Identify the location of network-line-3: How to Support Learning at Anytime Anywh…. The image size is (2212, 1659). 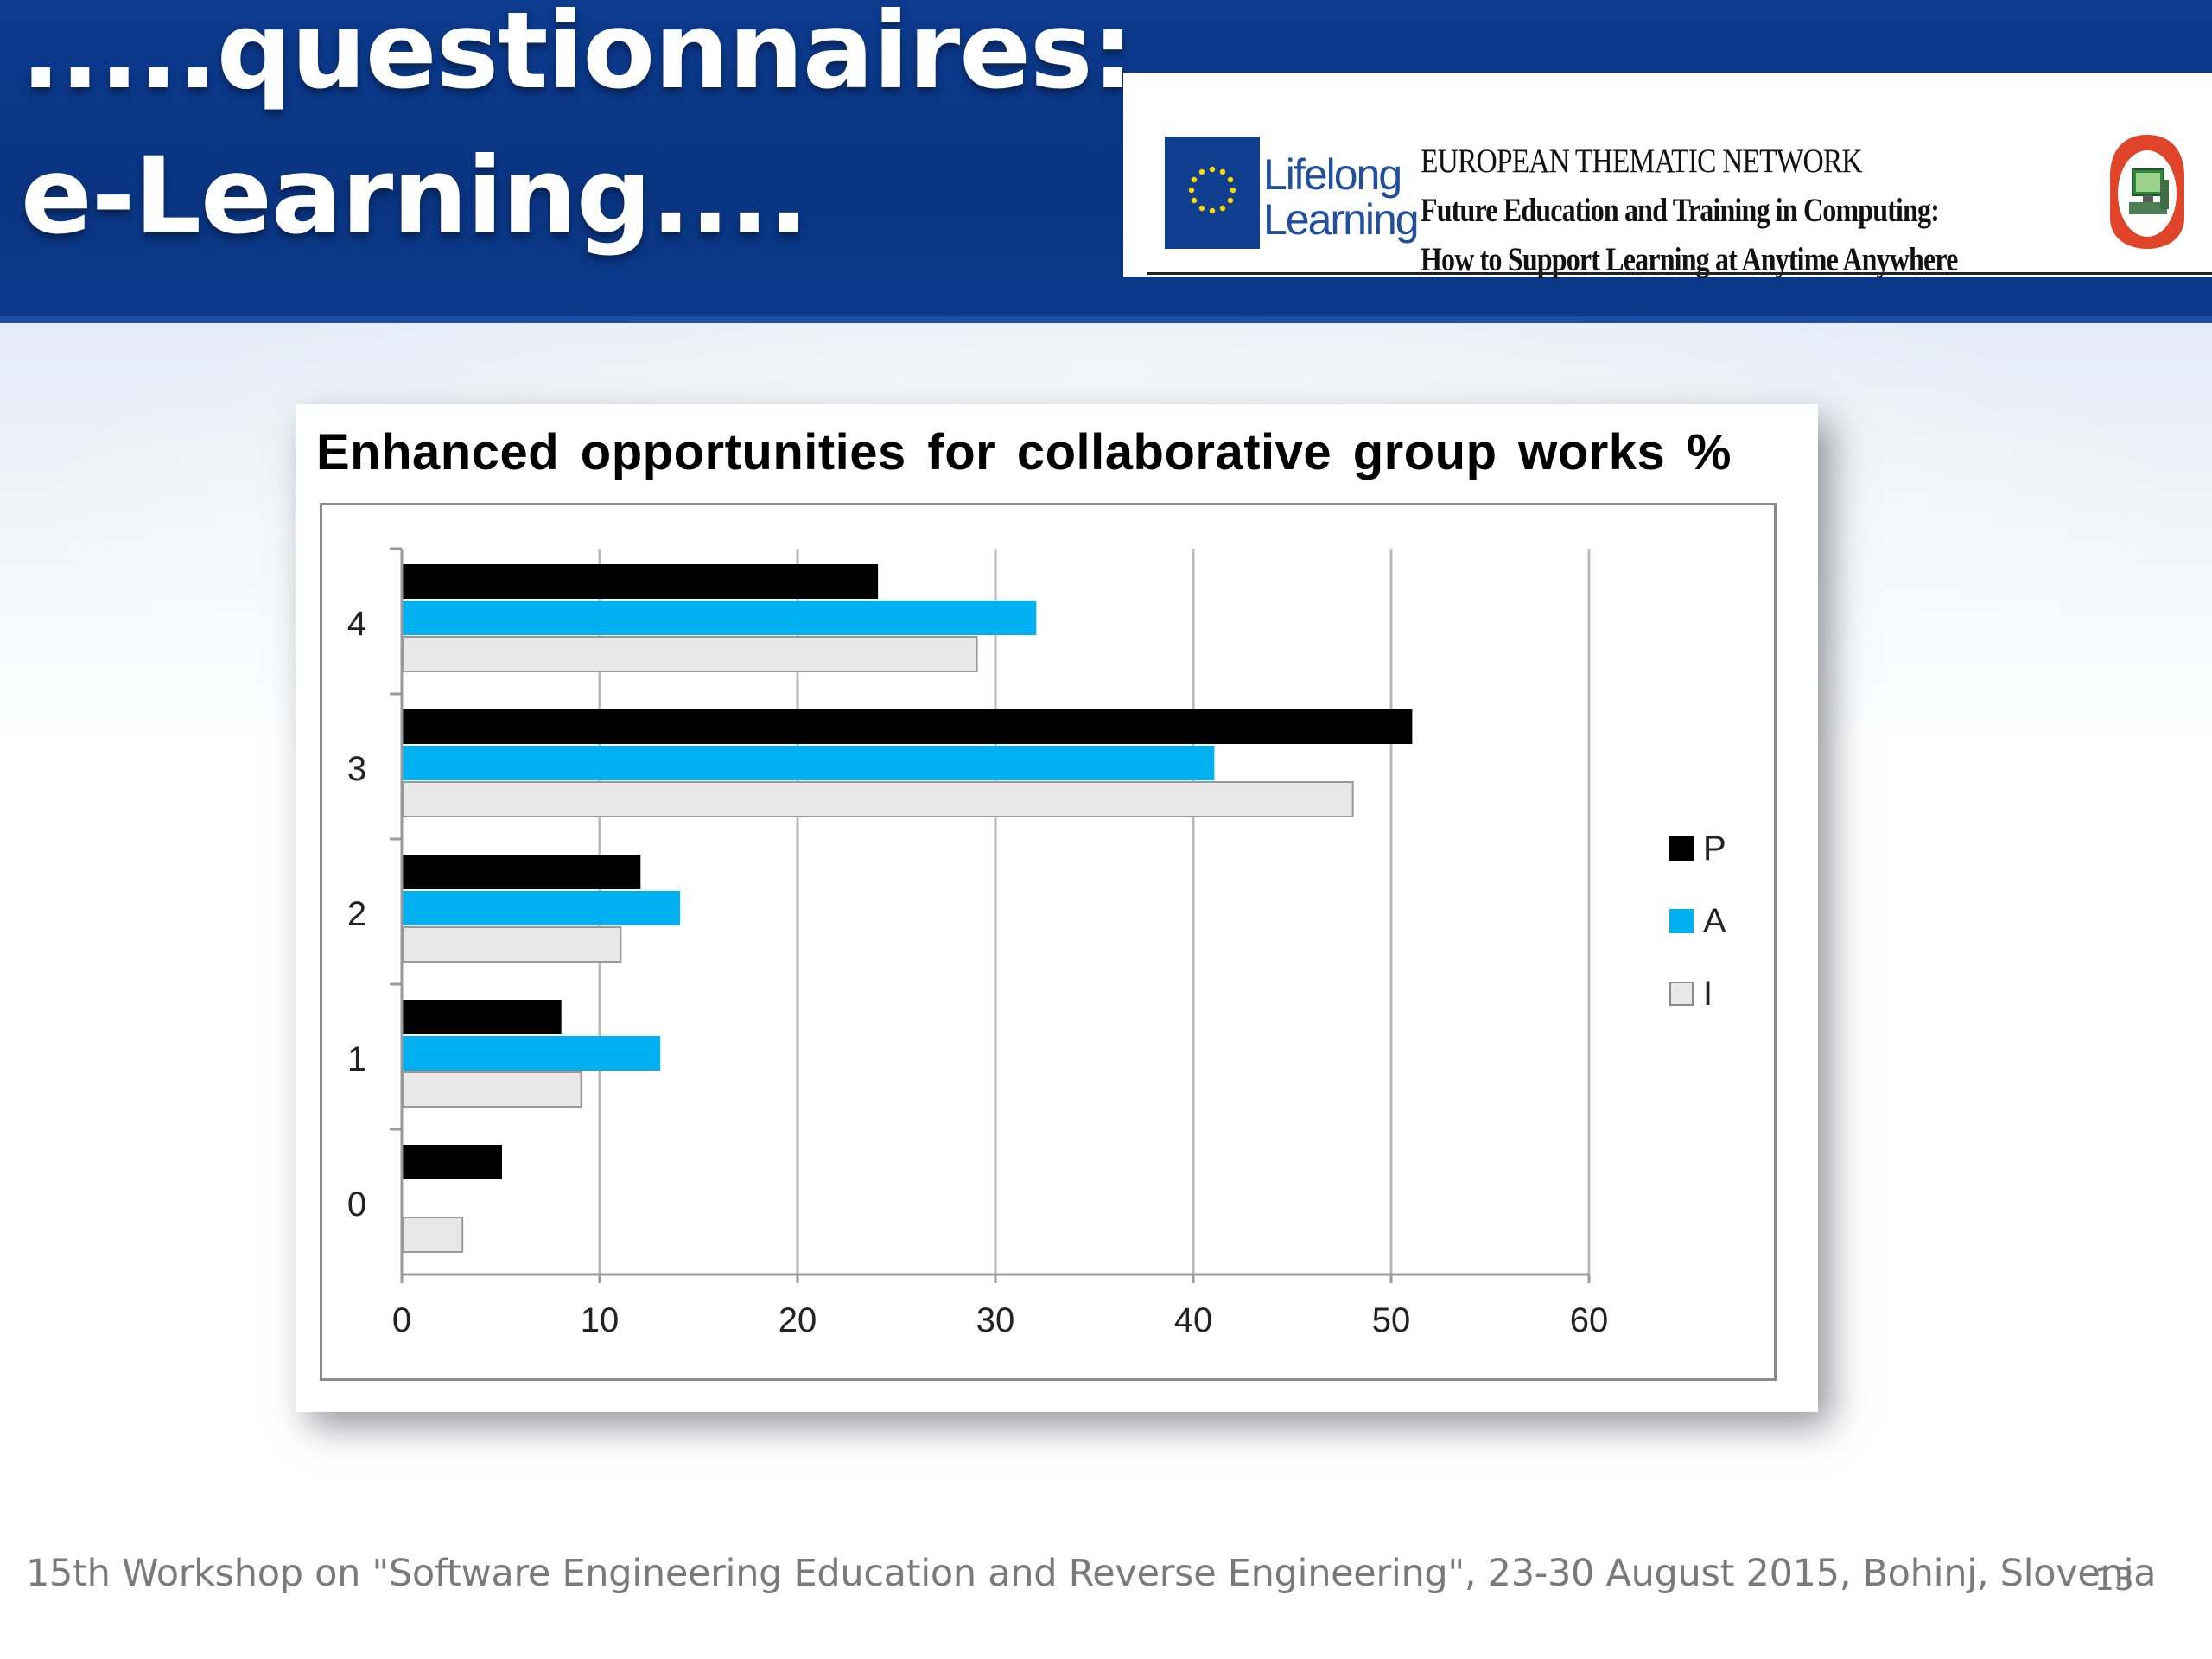
(1689, 259).